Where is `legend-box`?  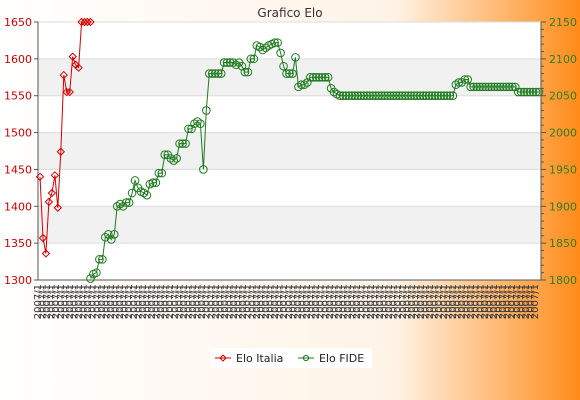
legend-box is located at coordinates (291, 358).